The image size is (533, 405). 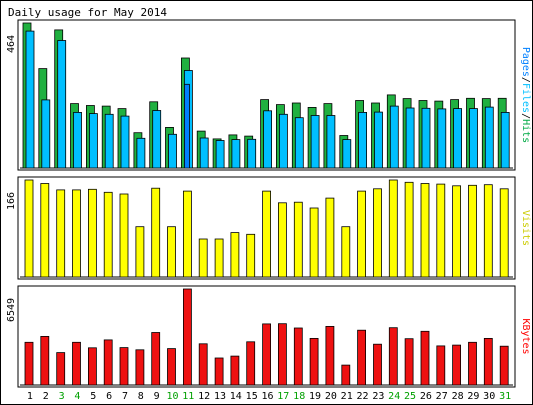 I want to click on x-tick-label-day-13: 13, so click(x=220, y=396).